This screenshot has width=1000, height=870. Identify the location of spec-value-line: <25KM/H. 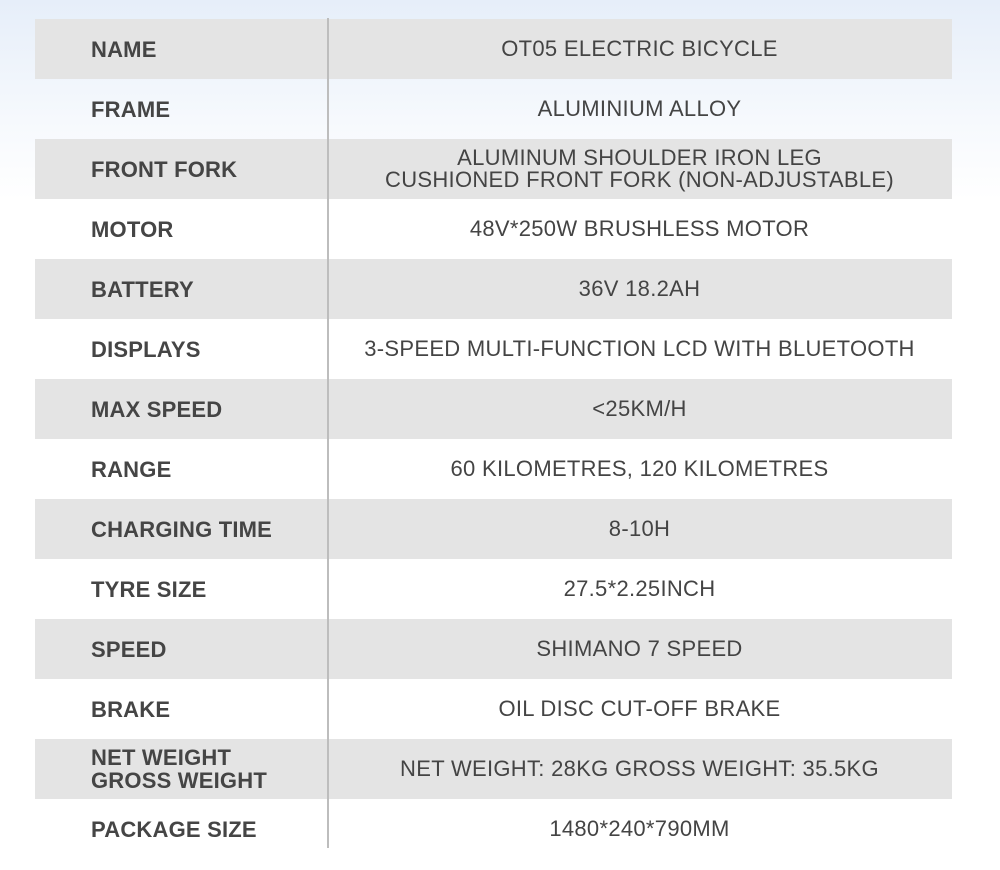
(639, 408).